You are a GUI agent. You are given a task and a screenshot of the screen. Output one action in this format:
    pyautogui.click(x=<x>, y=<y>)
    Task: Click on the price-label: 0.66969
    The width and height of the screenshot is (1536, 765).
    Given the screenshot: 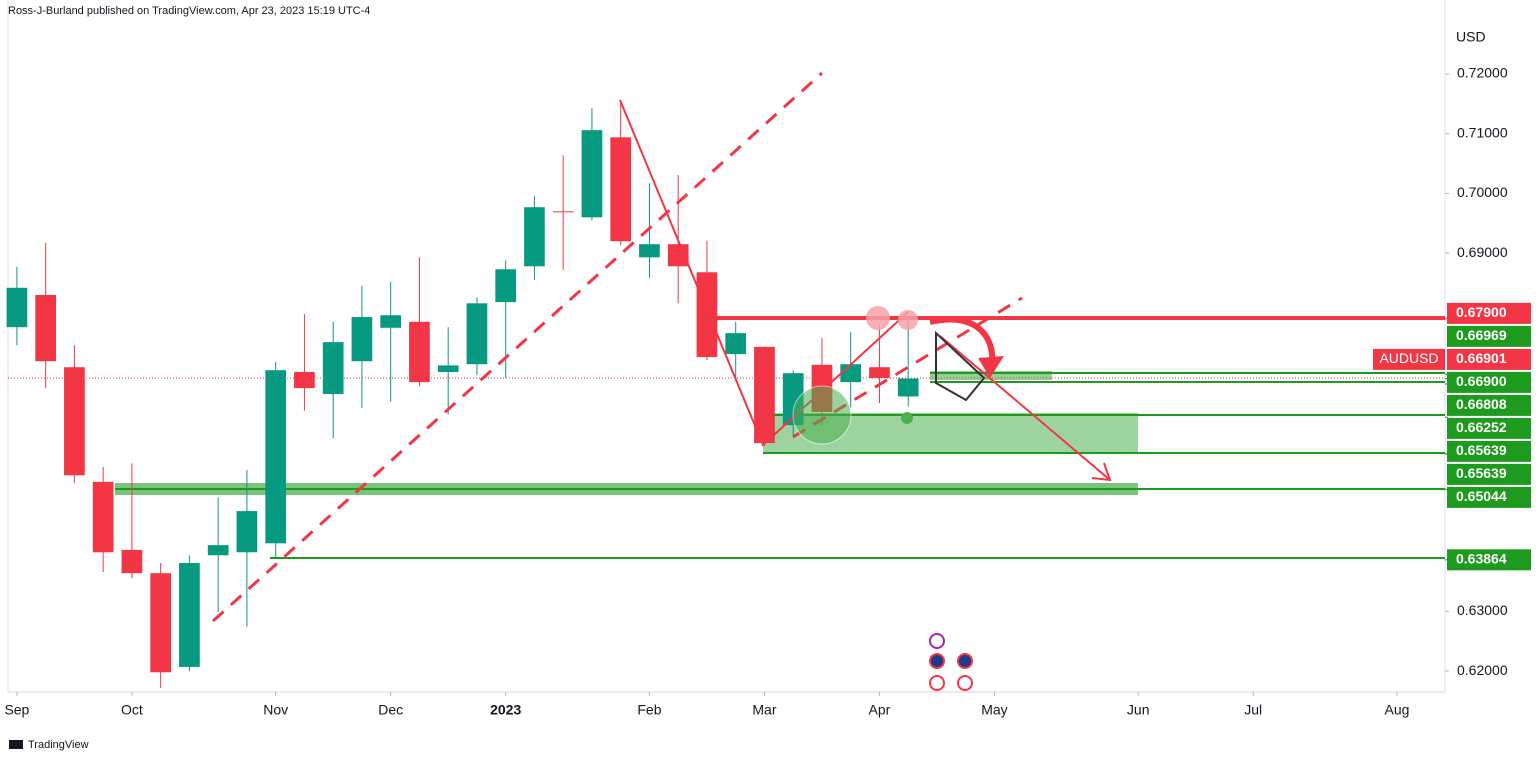 What is the action you would take?
    pyautogui.click(x=1481, y=335)
    